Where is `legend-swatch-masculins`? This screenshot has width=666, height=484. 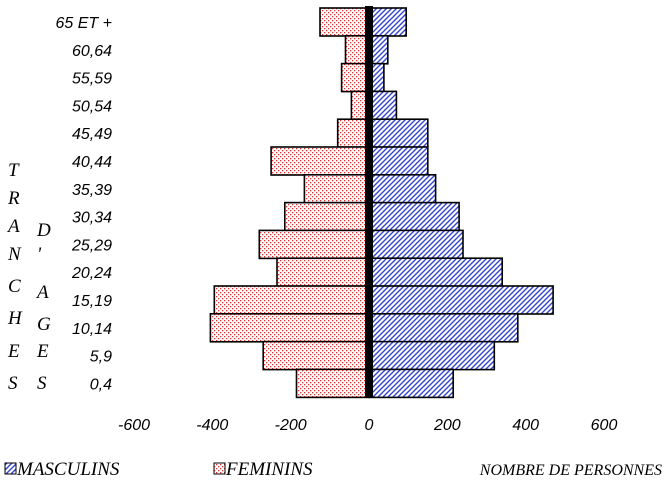 legend-swatch-masculins is located at coordinates (10, 468).